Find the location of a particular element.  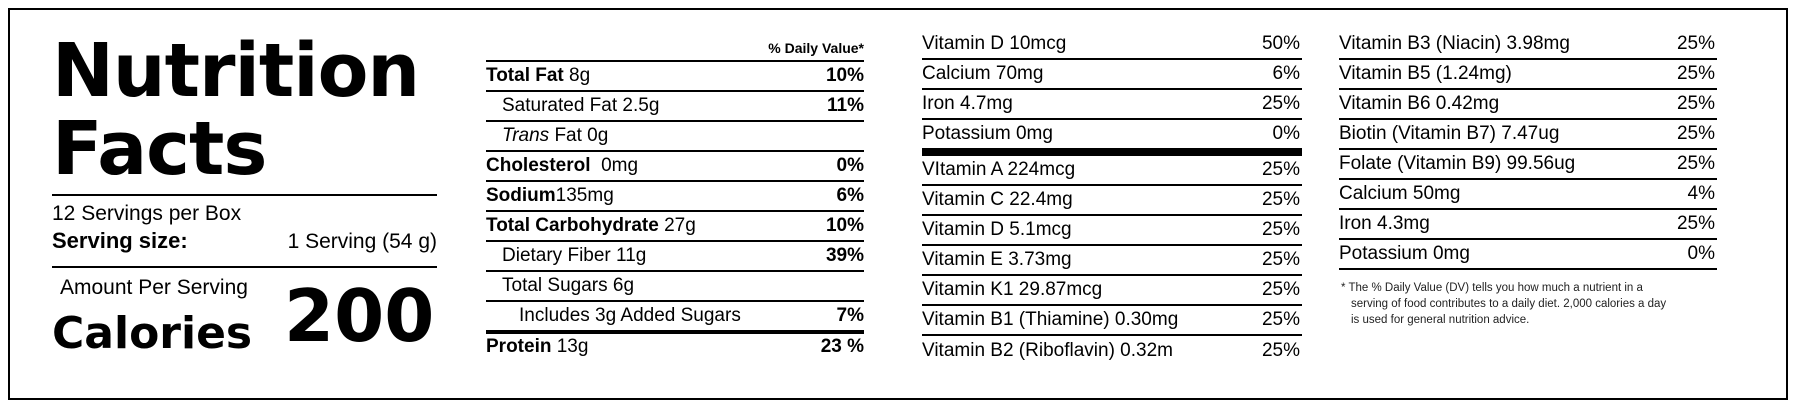

nutrient-dv: 7% is located at coordinates (850, 315).